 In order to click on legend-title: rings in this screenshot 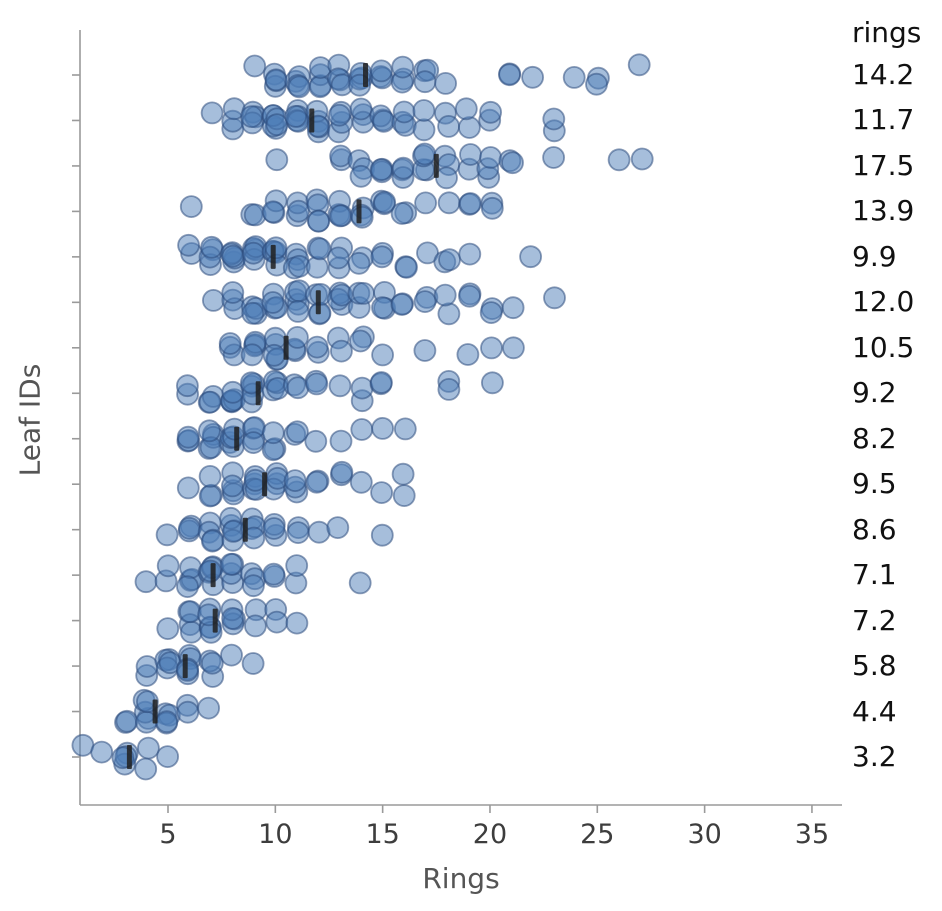, I will do `click(887, 32)`.